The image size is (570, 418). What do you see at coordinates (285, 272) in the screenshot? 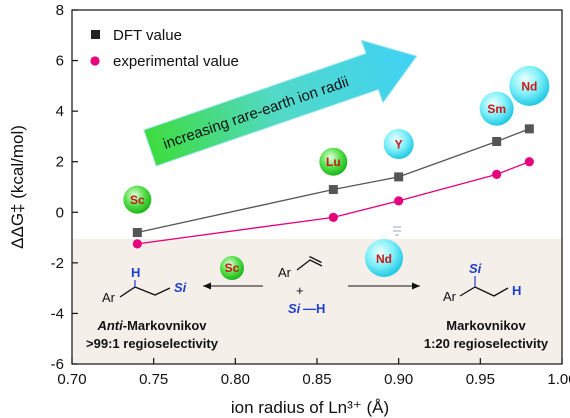
I see `scheme-center-ar: Ar` at bounding box center [285, 272].